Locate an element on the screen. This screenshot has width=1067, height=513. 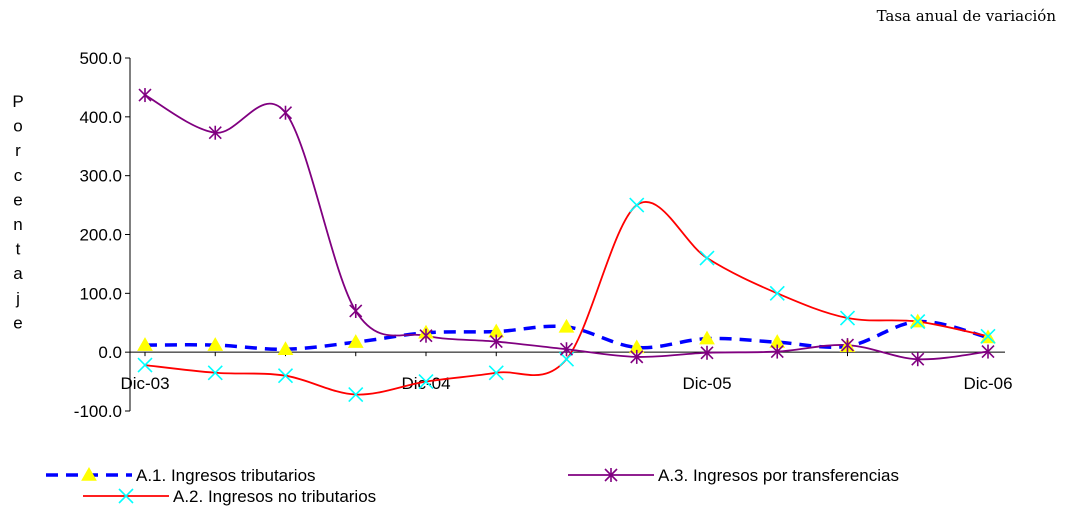
y-tick-label: 0.0 is located at coordinates (110, 352).